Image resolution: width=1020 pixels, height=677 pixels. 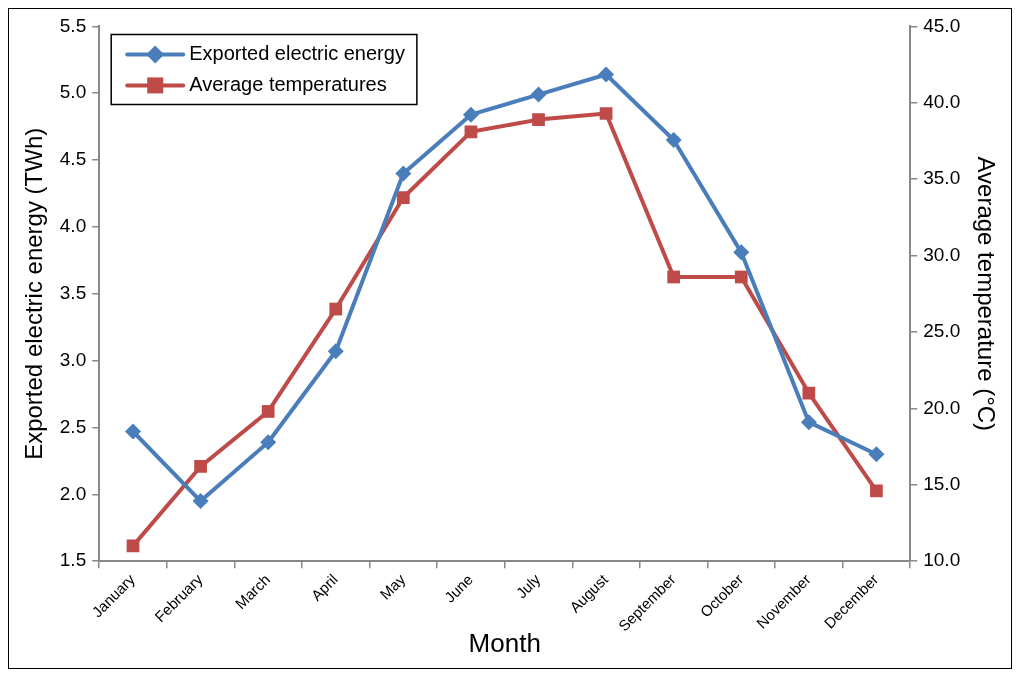 I want to click on y-tick-label: 3.0, so click(x=73, y=359).